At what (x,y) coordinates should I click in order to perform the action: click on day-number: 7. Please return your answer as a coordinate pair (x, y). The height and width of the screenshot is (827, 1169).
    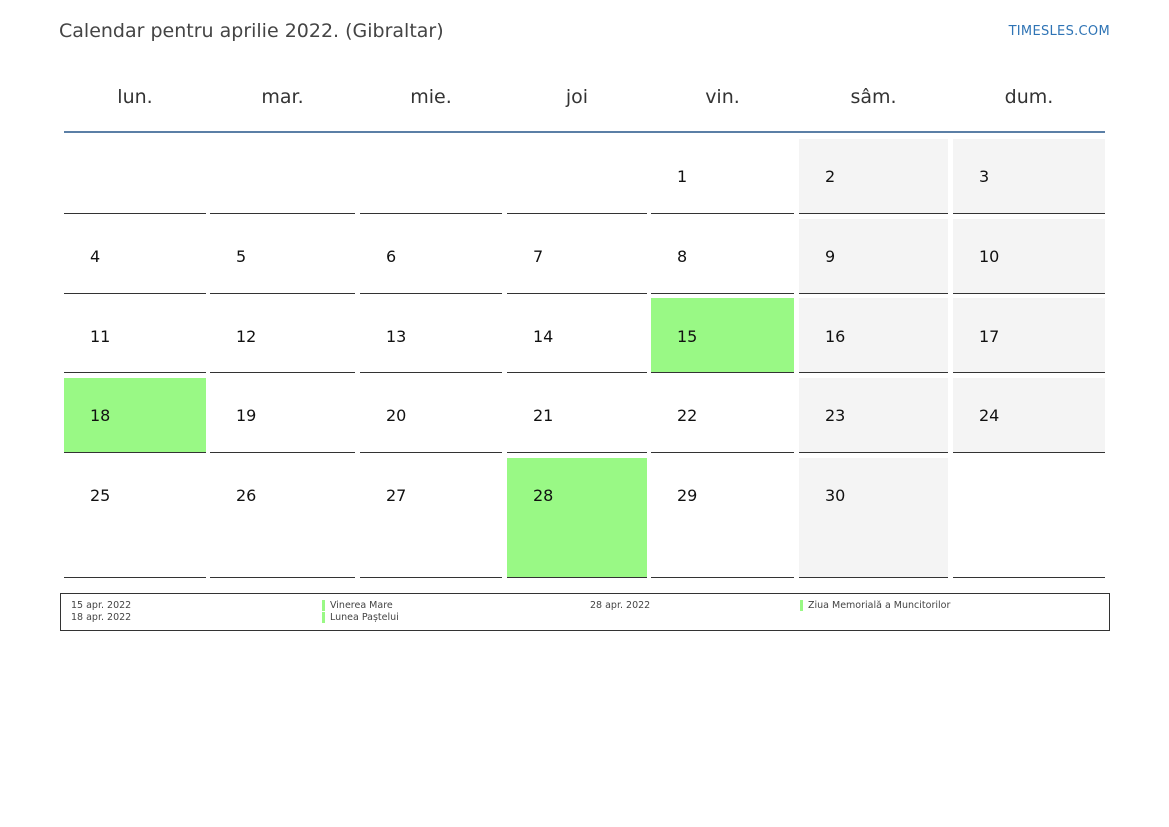
    Looking at the image, I should click on (538, 256).